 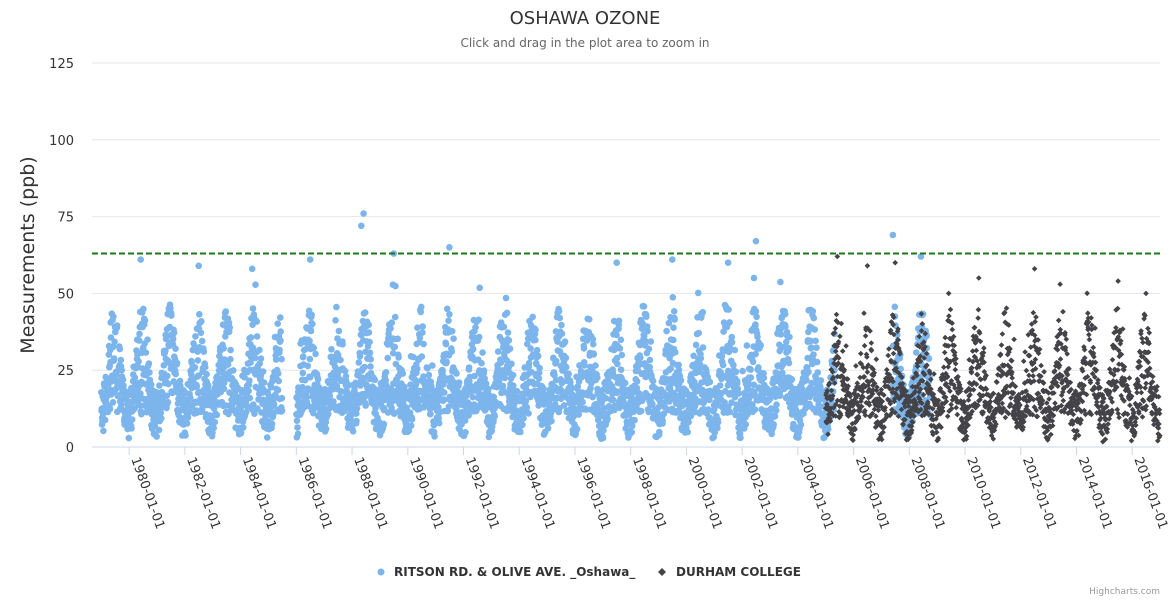 I want to click on y-tick-label: 25, so click(x=65, y=371).